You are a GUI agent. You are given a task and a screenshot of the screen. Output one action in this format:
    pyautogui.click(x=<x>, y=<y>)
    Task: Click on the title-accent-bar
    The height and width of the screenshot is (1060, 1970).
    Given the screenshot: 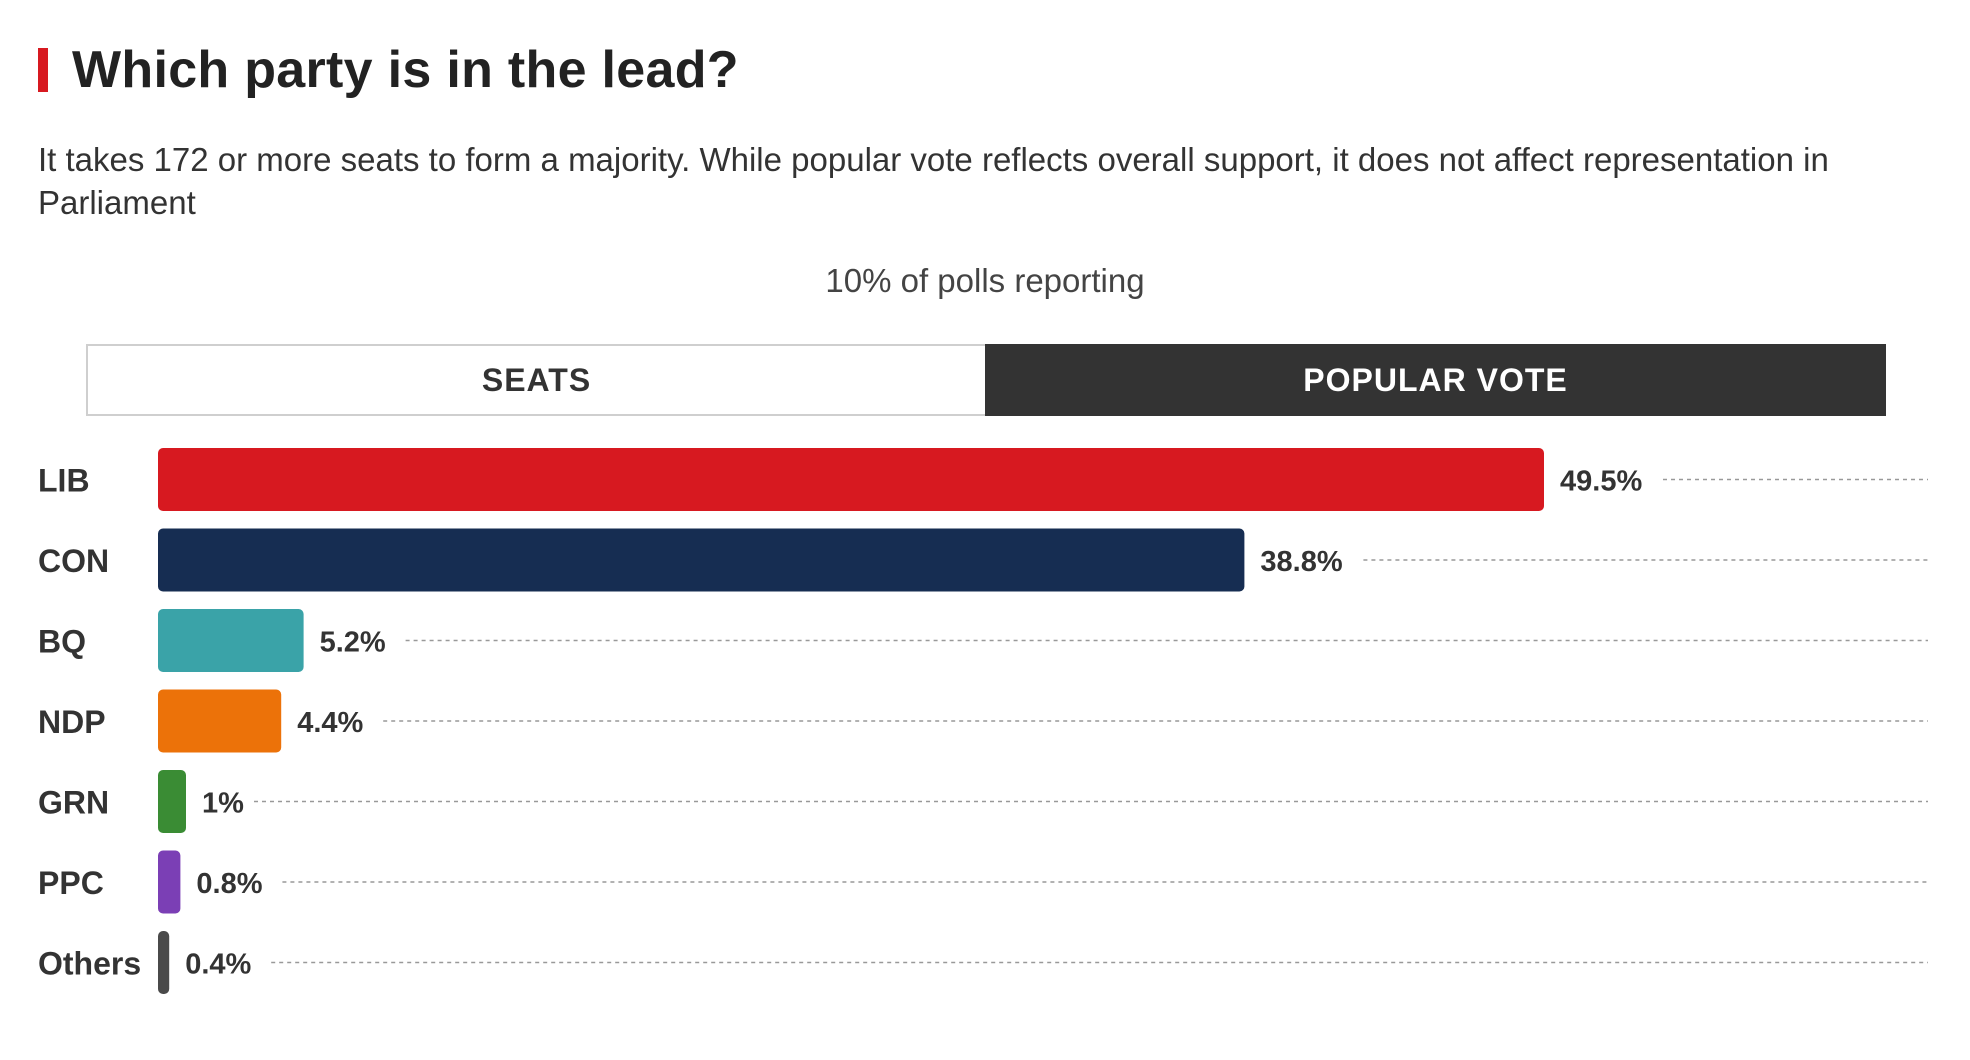 What is the action you would take?
    pyautogui.click(x=43, y=70)
    